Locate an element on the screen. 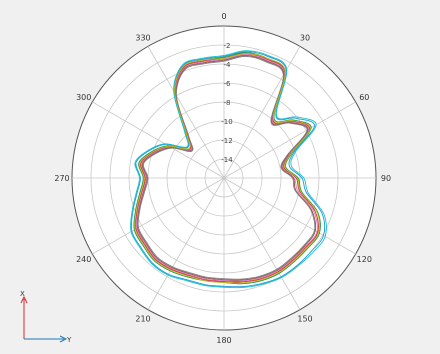  angle-tick-label: 90 is located at coordinates (386, 178).